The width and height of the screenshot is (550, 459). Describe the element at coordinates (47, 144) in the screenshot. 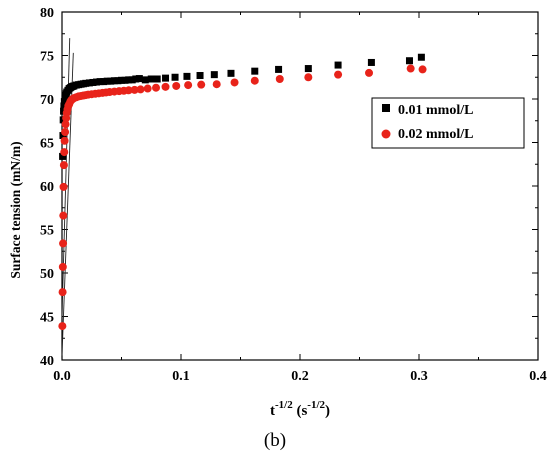

I see `y-tick-label: 65` at that location.